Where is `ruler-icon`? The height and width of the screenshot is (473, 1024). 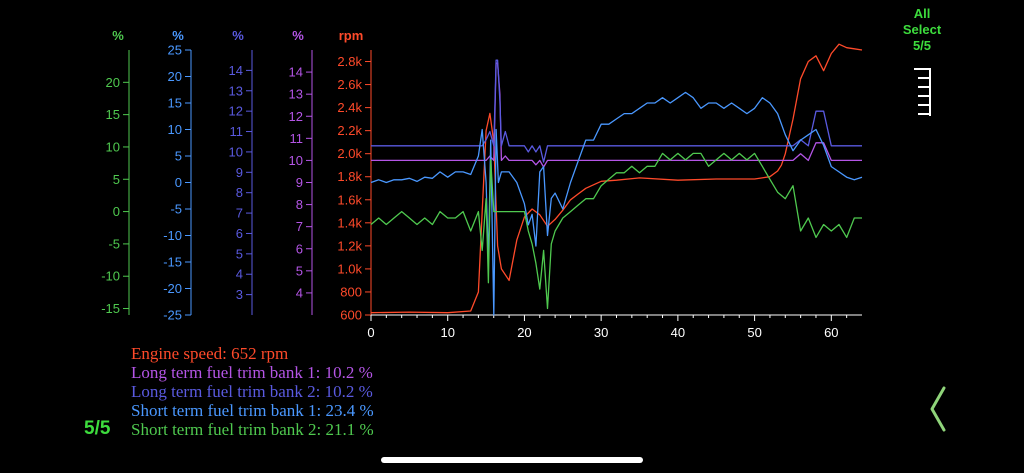 ruler-icon is located at coordinates (923, 92).